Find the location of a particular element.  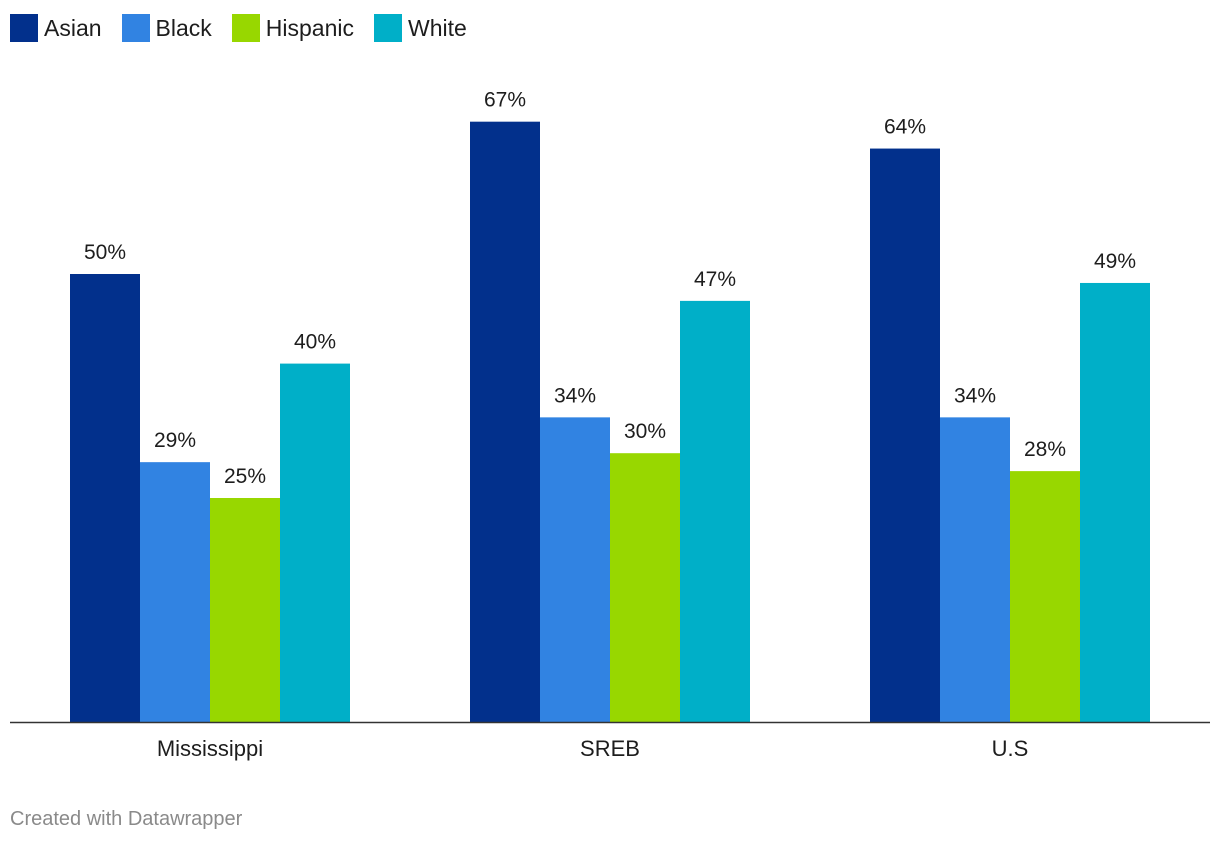

data-label: 49% is located at coordinates (1115, 261).